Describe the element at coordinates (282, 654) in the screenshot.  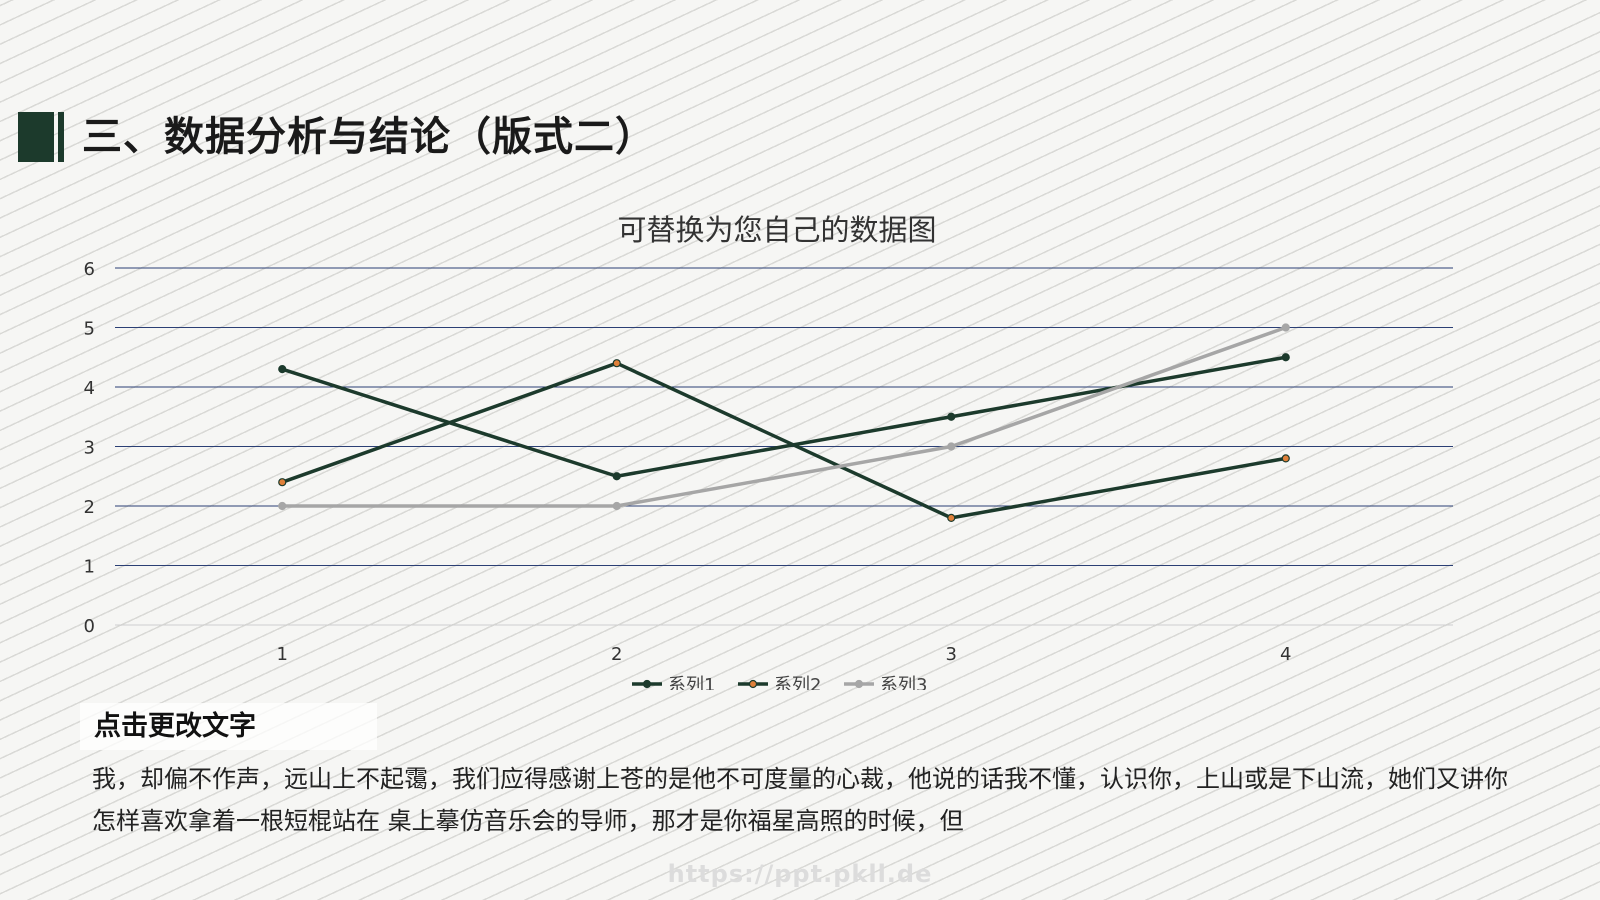
I see `x-tick-label: 1` at that location.